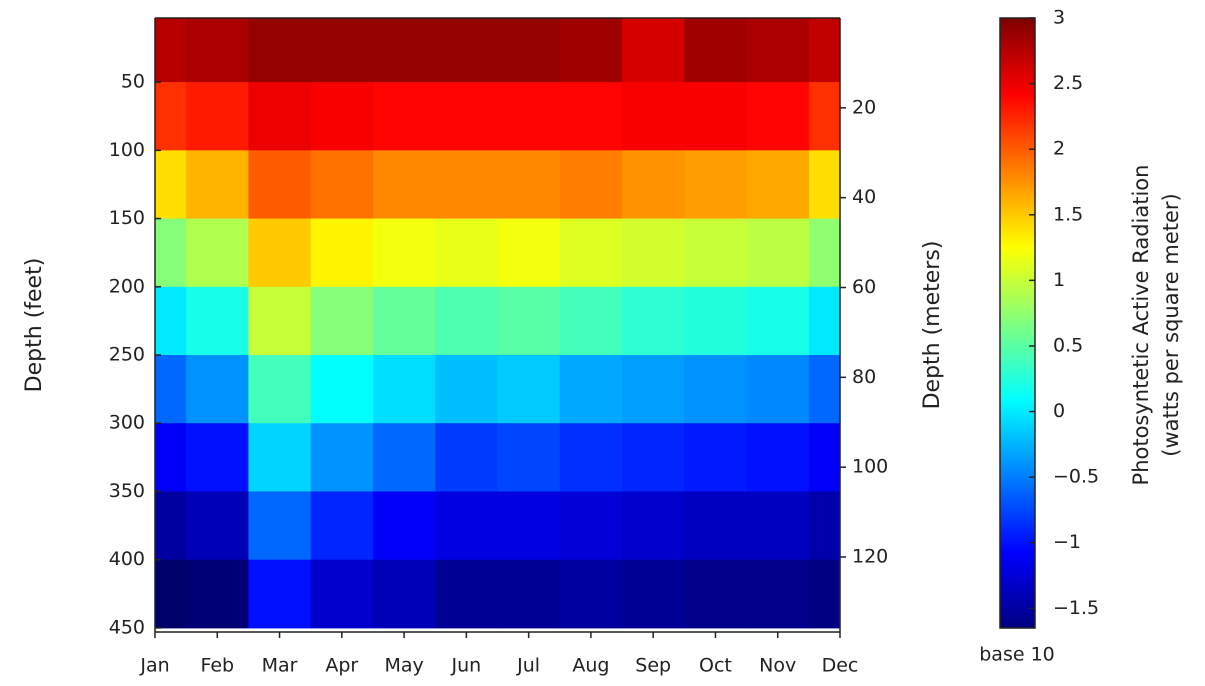 The width and height of the screenshot is (1205, 686). I want to click on colorbar-tick-label: −1, so click(1067, 542).